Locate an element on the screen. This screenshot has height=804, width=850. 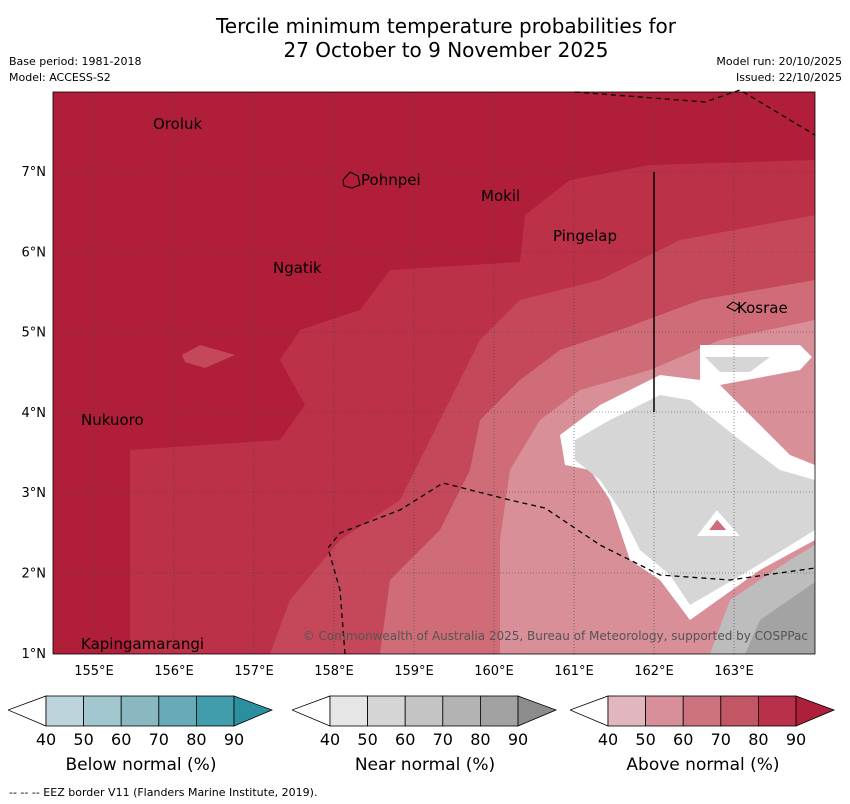
place-label-oroluk: Oroluk is located at coordinates (177, 124).